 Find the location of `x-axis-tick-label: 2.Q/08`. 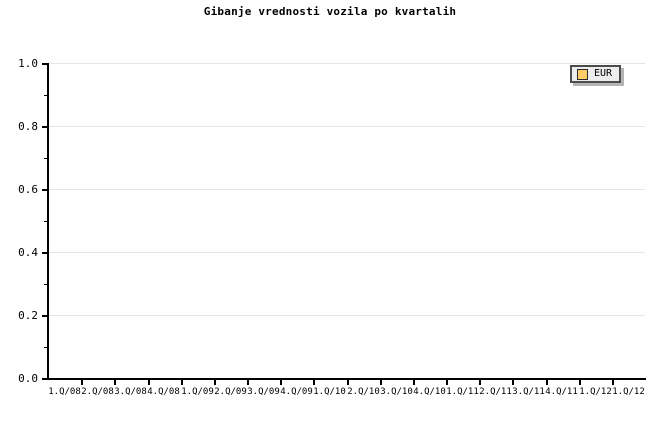

x-axis-tick-label: 2.Q/08 is located at coordinates (97, 392).